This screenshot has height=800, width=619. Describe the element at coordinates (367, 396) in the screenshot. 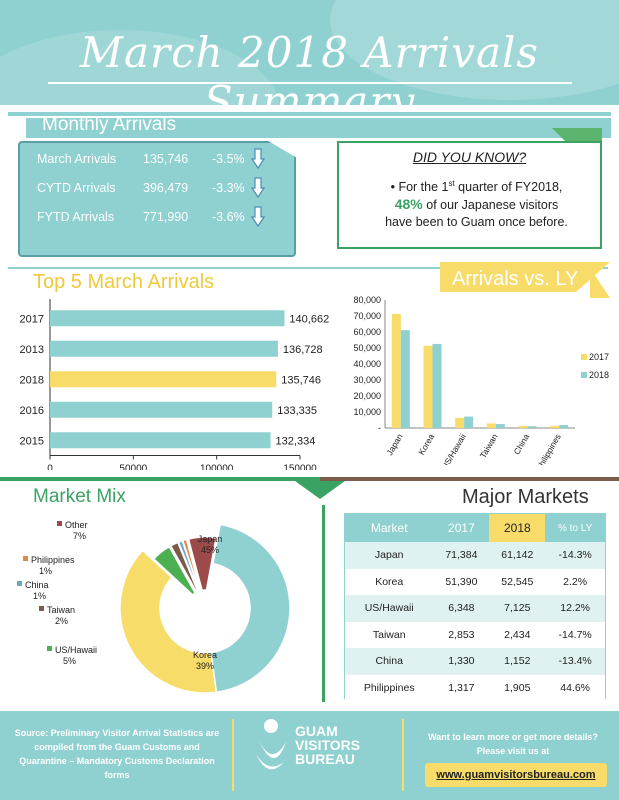

I see `y-tick-label: 20,000` at that location.